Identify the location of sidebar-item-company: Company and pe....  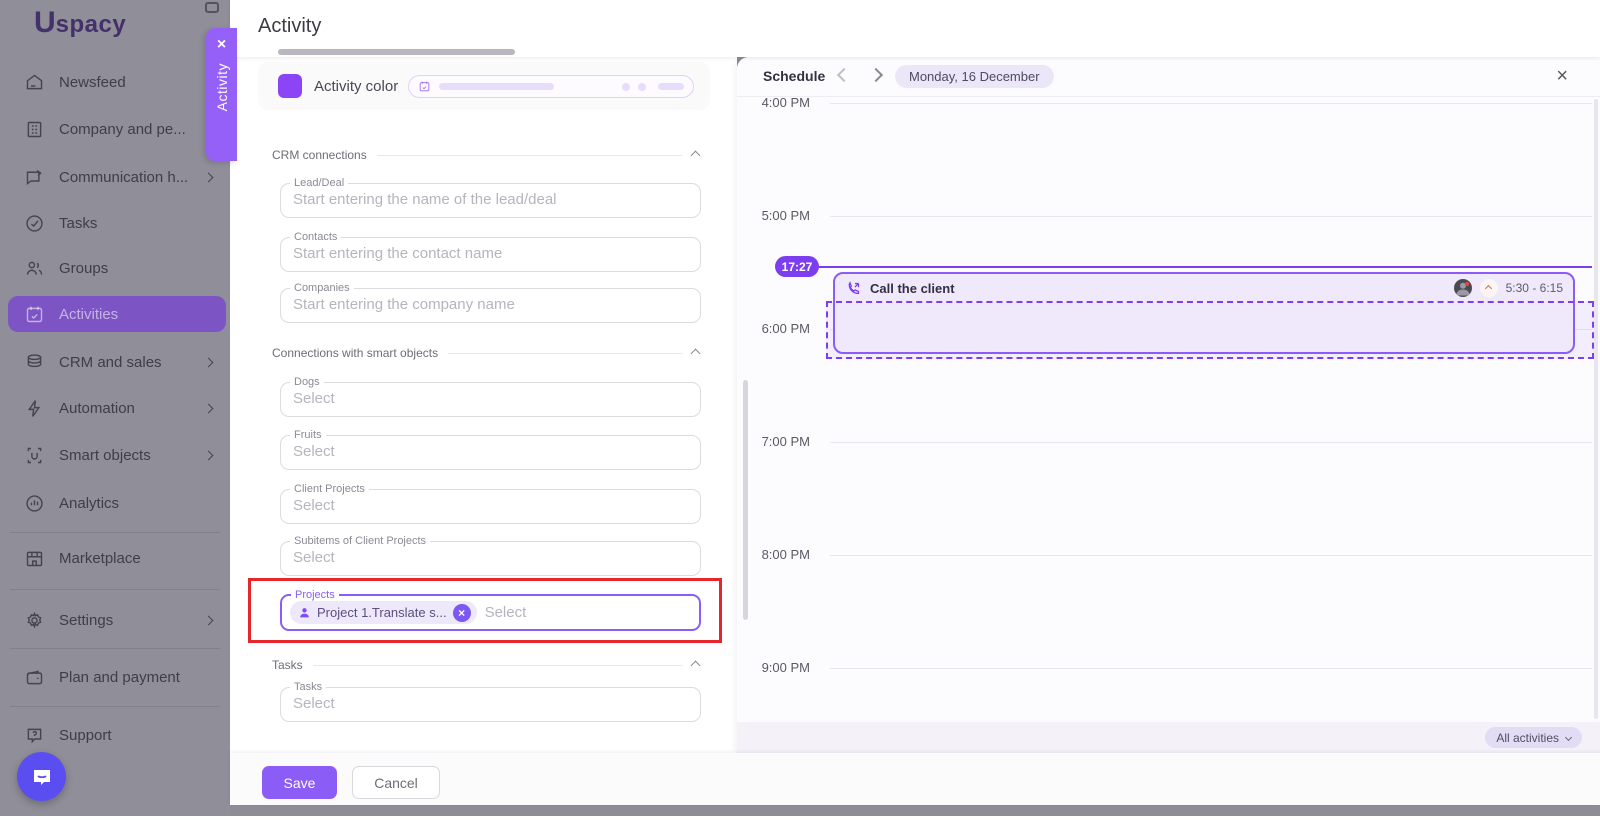
(117, 129).